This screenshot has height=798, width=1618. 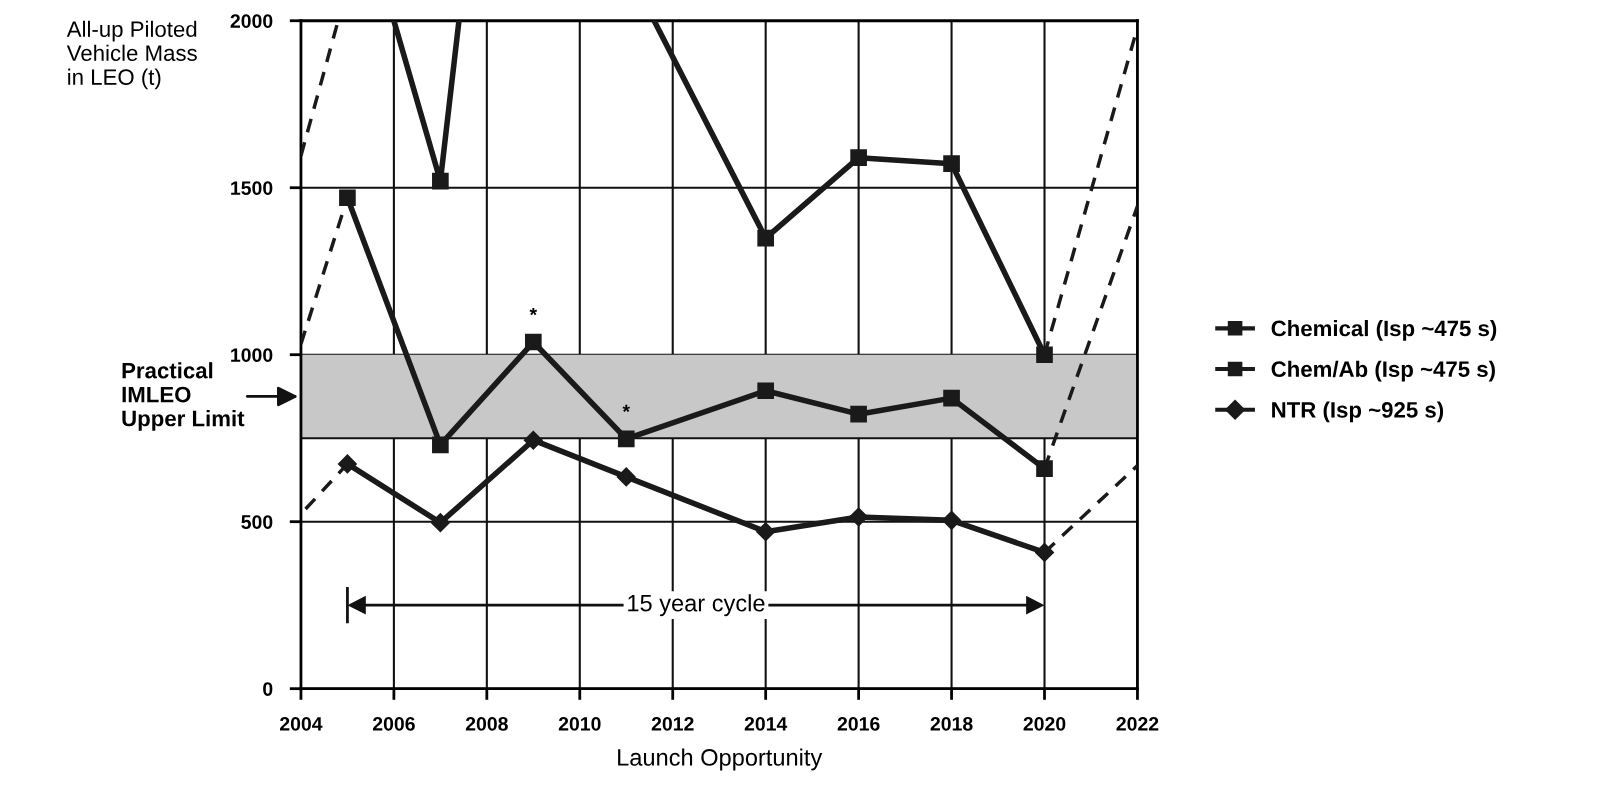 What do you see at coordinates (1358, 412) in the screenshot?
I see `legend-label: NTR (Isp ~925 s)` at bounding box center [1358, 412].